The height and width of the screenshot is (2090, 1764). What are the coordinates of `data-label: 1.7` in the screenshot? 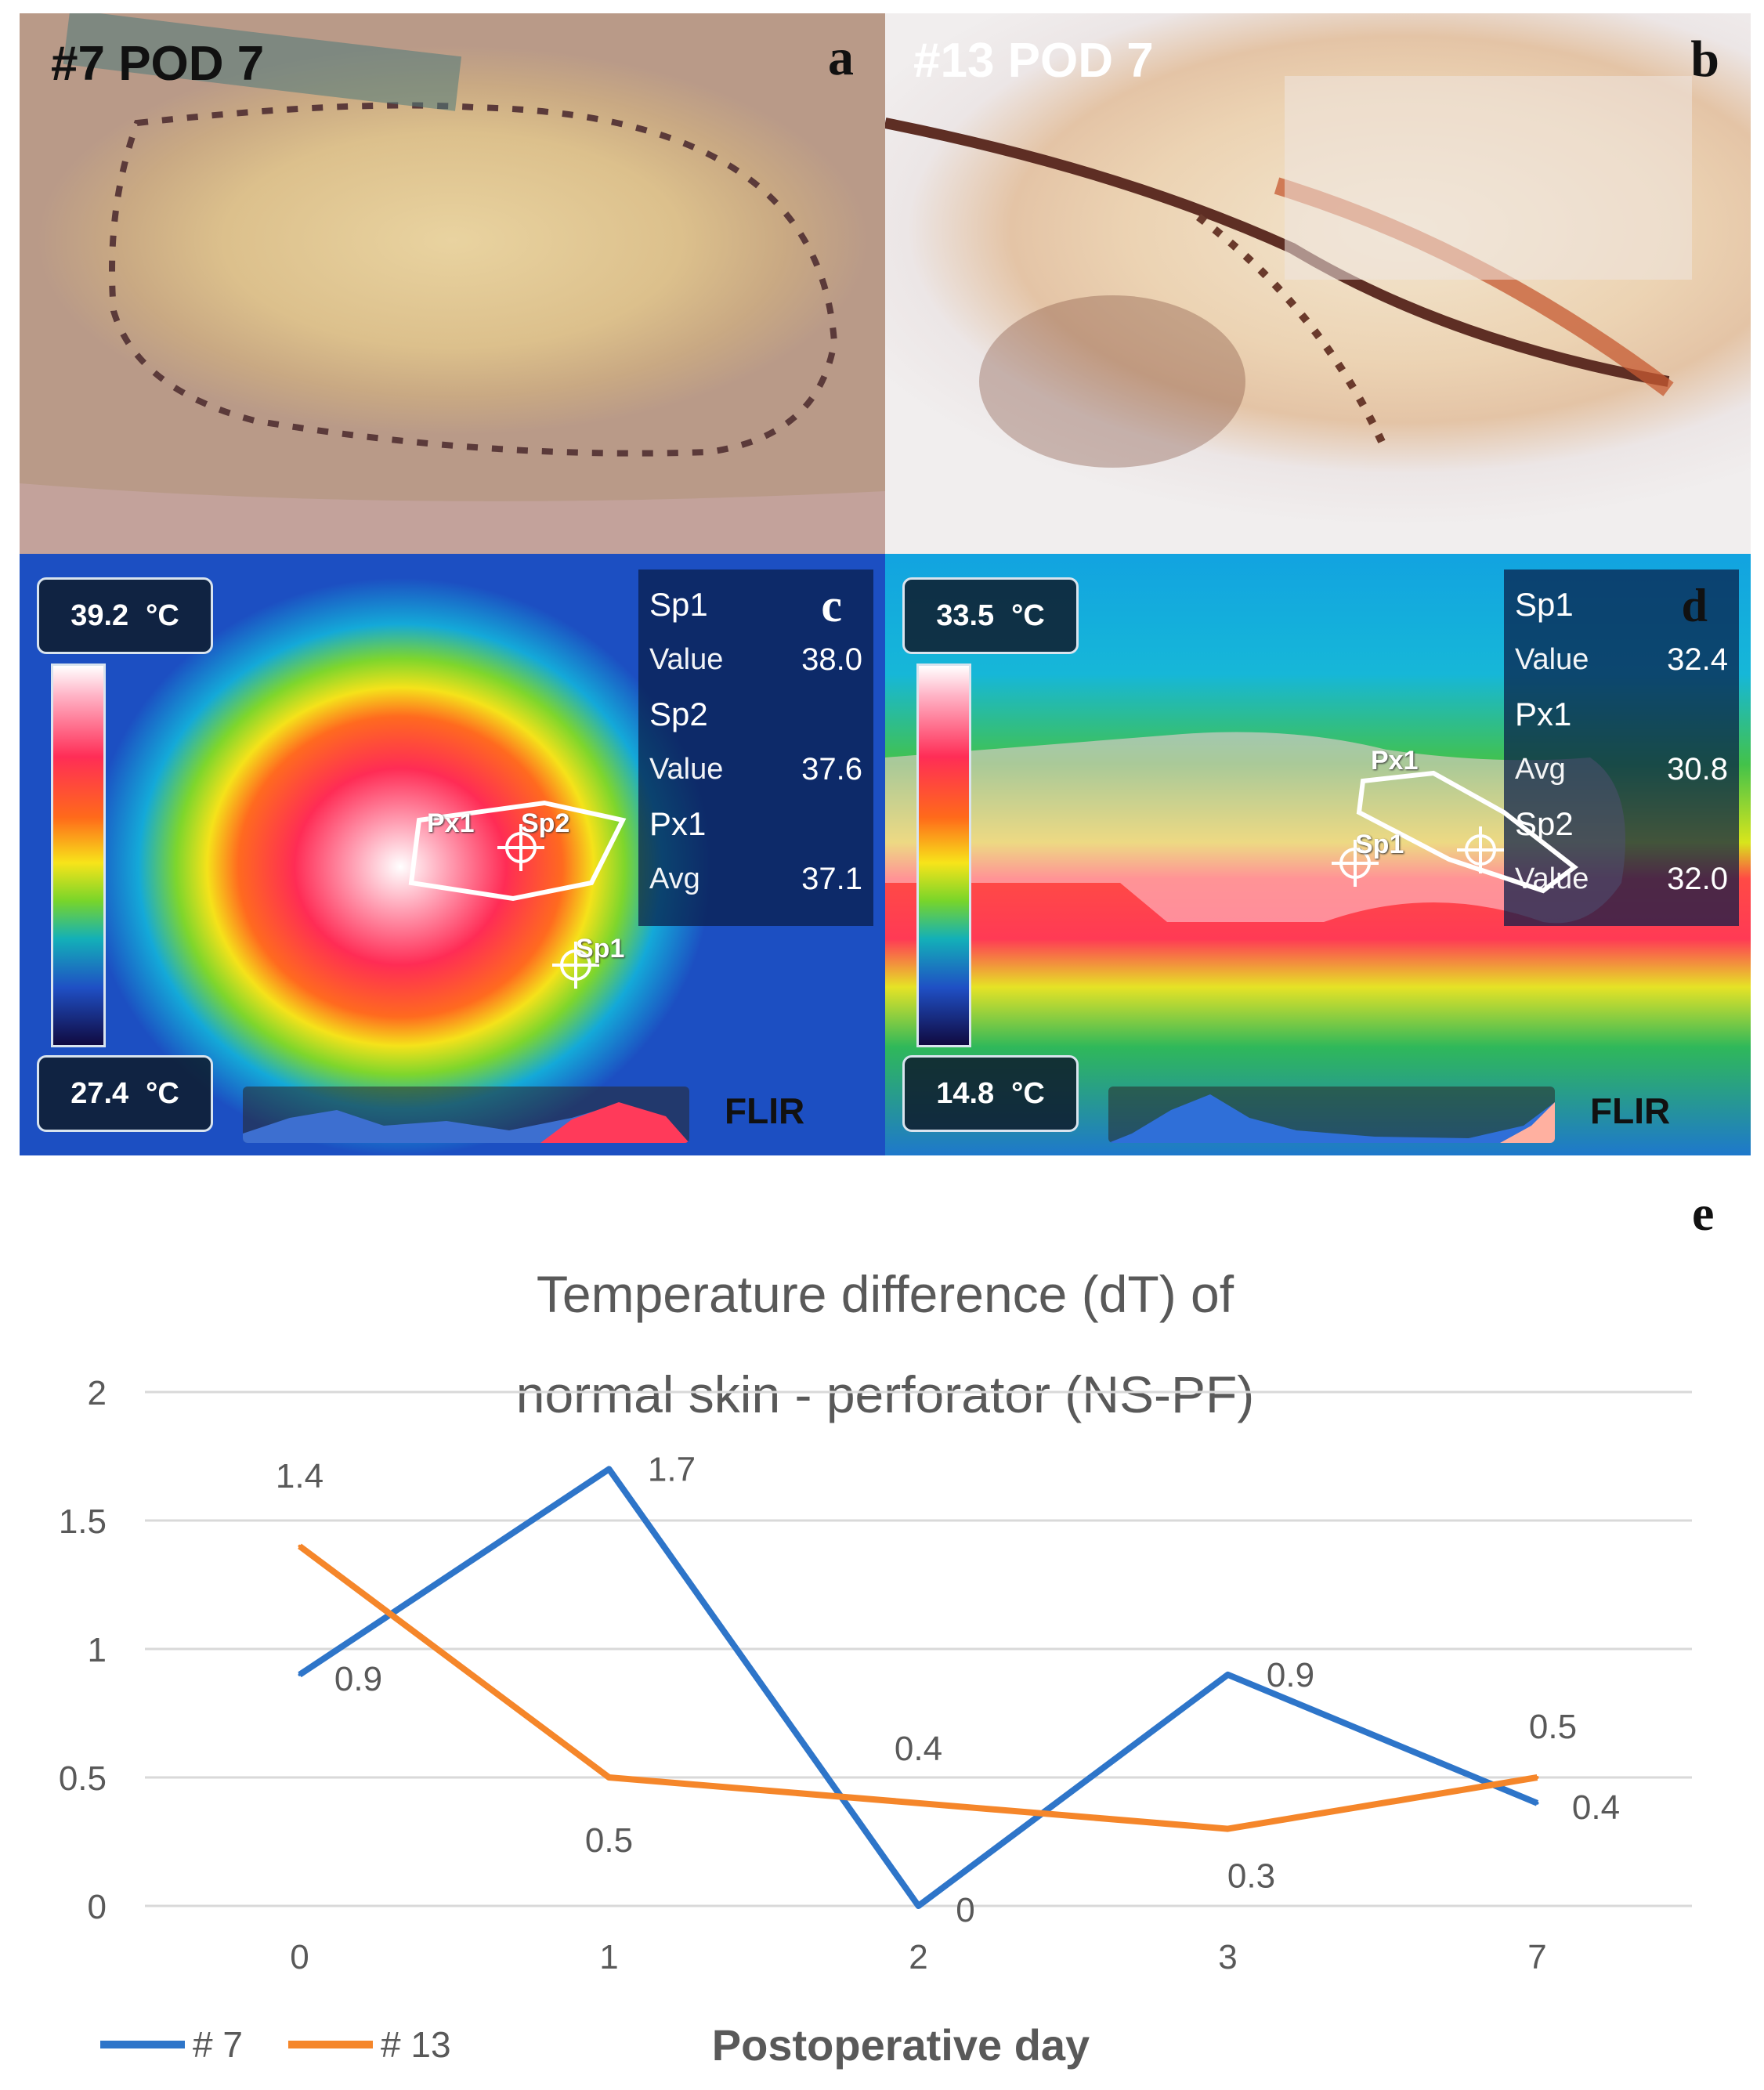 It's located at (672, 1469).